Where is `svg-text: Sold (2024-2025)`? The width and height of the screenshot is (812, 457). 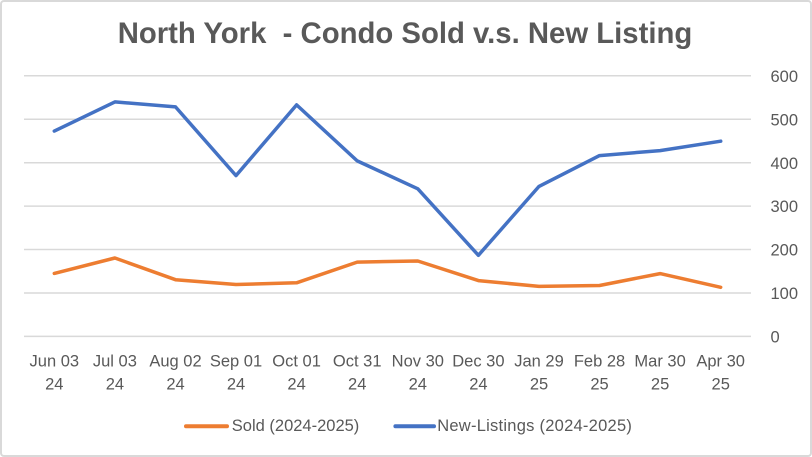
svg-text: Sold (2024-2025) is located at coordinates (296, 426).